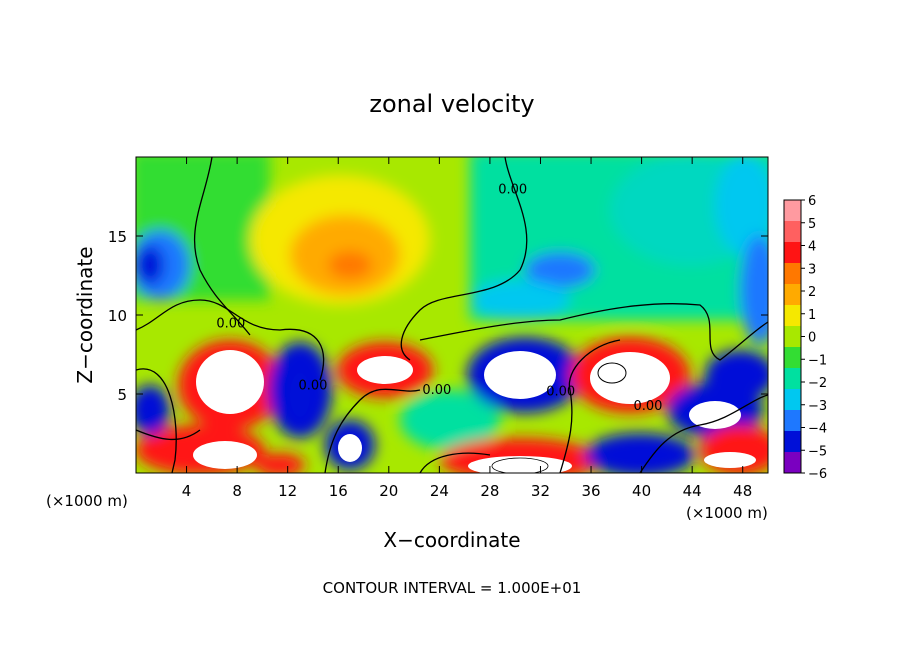 This screenshot has width=904, height=654. What do you see at coordinates (287, 491) in the screenshot?
I see `x-tick-label: 12` at bounding box center [287, 491].